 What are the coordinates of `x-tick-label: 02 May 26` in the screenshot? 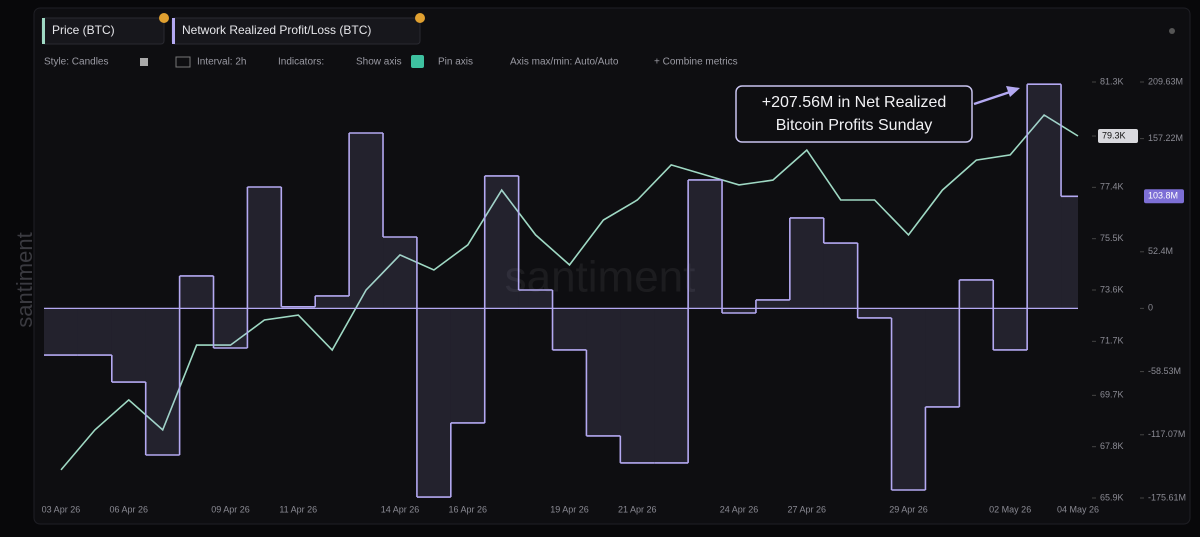 It's located at (1010, 509).